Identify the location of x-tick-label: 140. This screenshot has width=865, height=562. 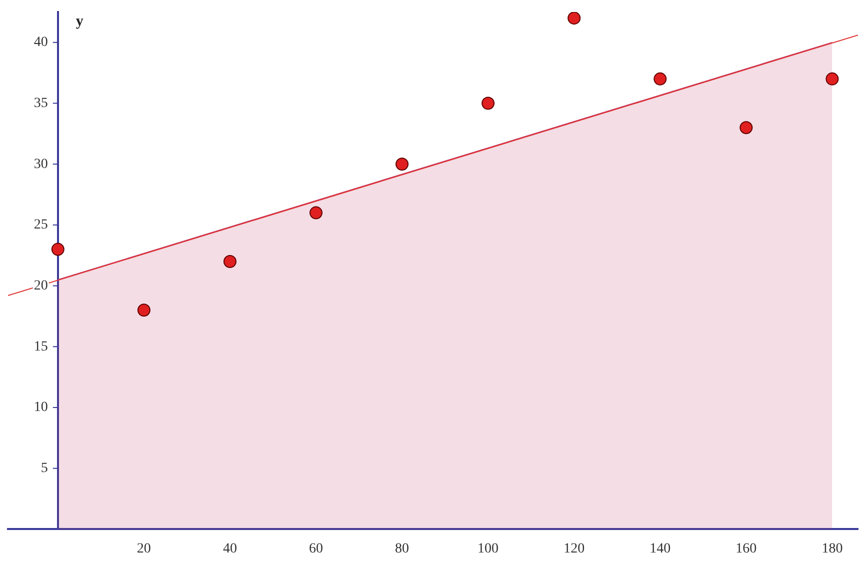
(660, 548).